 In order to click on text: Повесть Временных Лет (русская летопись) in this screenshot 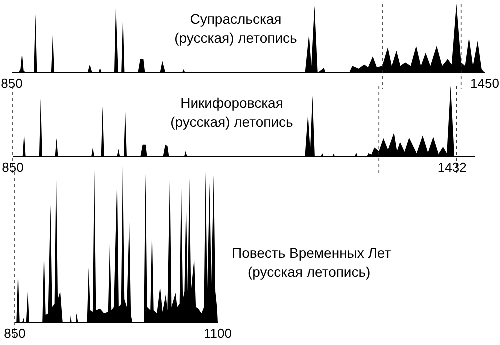, I will do `click(312, 262)`.